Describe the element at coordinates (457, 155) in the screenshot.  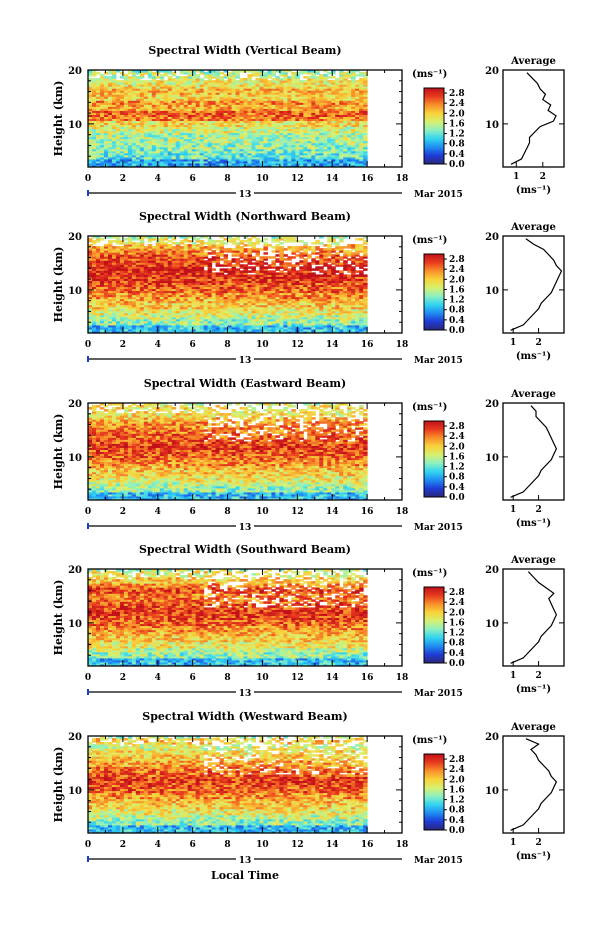
I see `colorbar-tick-label: 0.4` at that location.